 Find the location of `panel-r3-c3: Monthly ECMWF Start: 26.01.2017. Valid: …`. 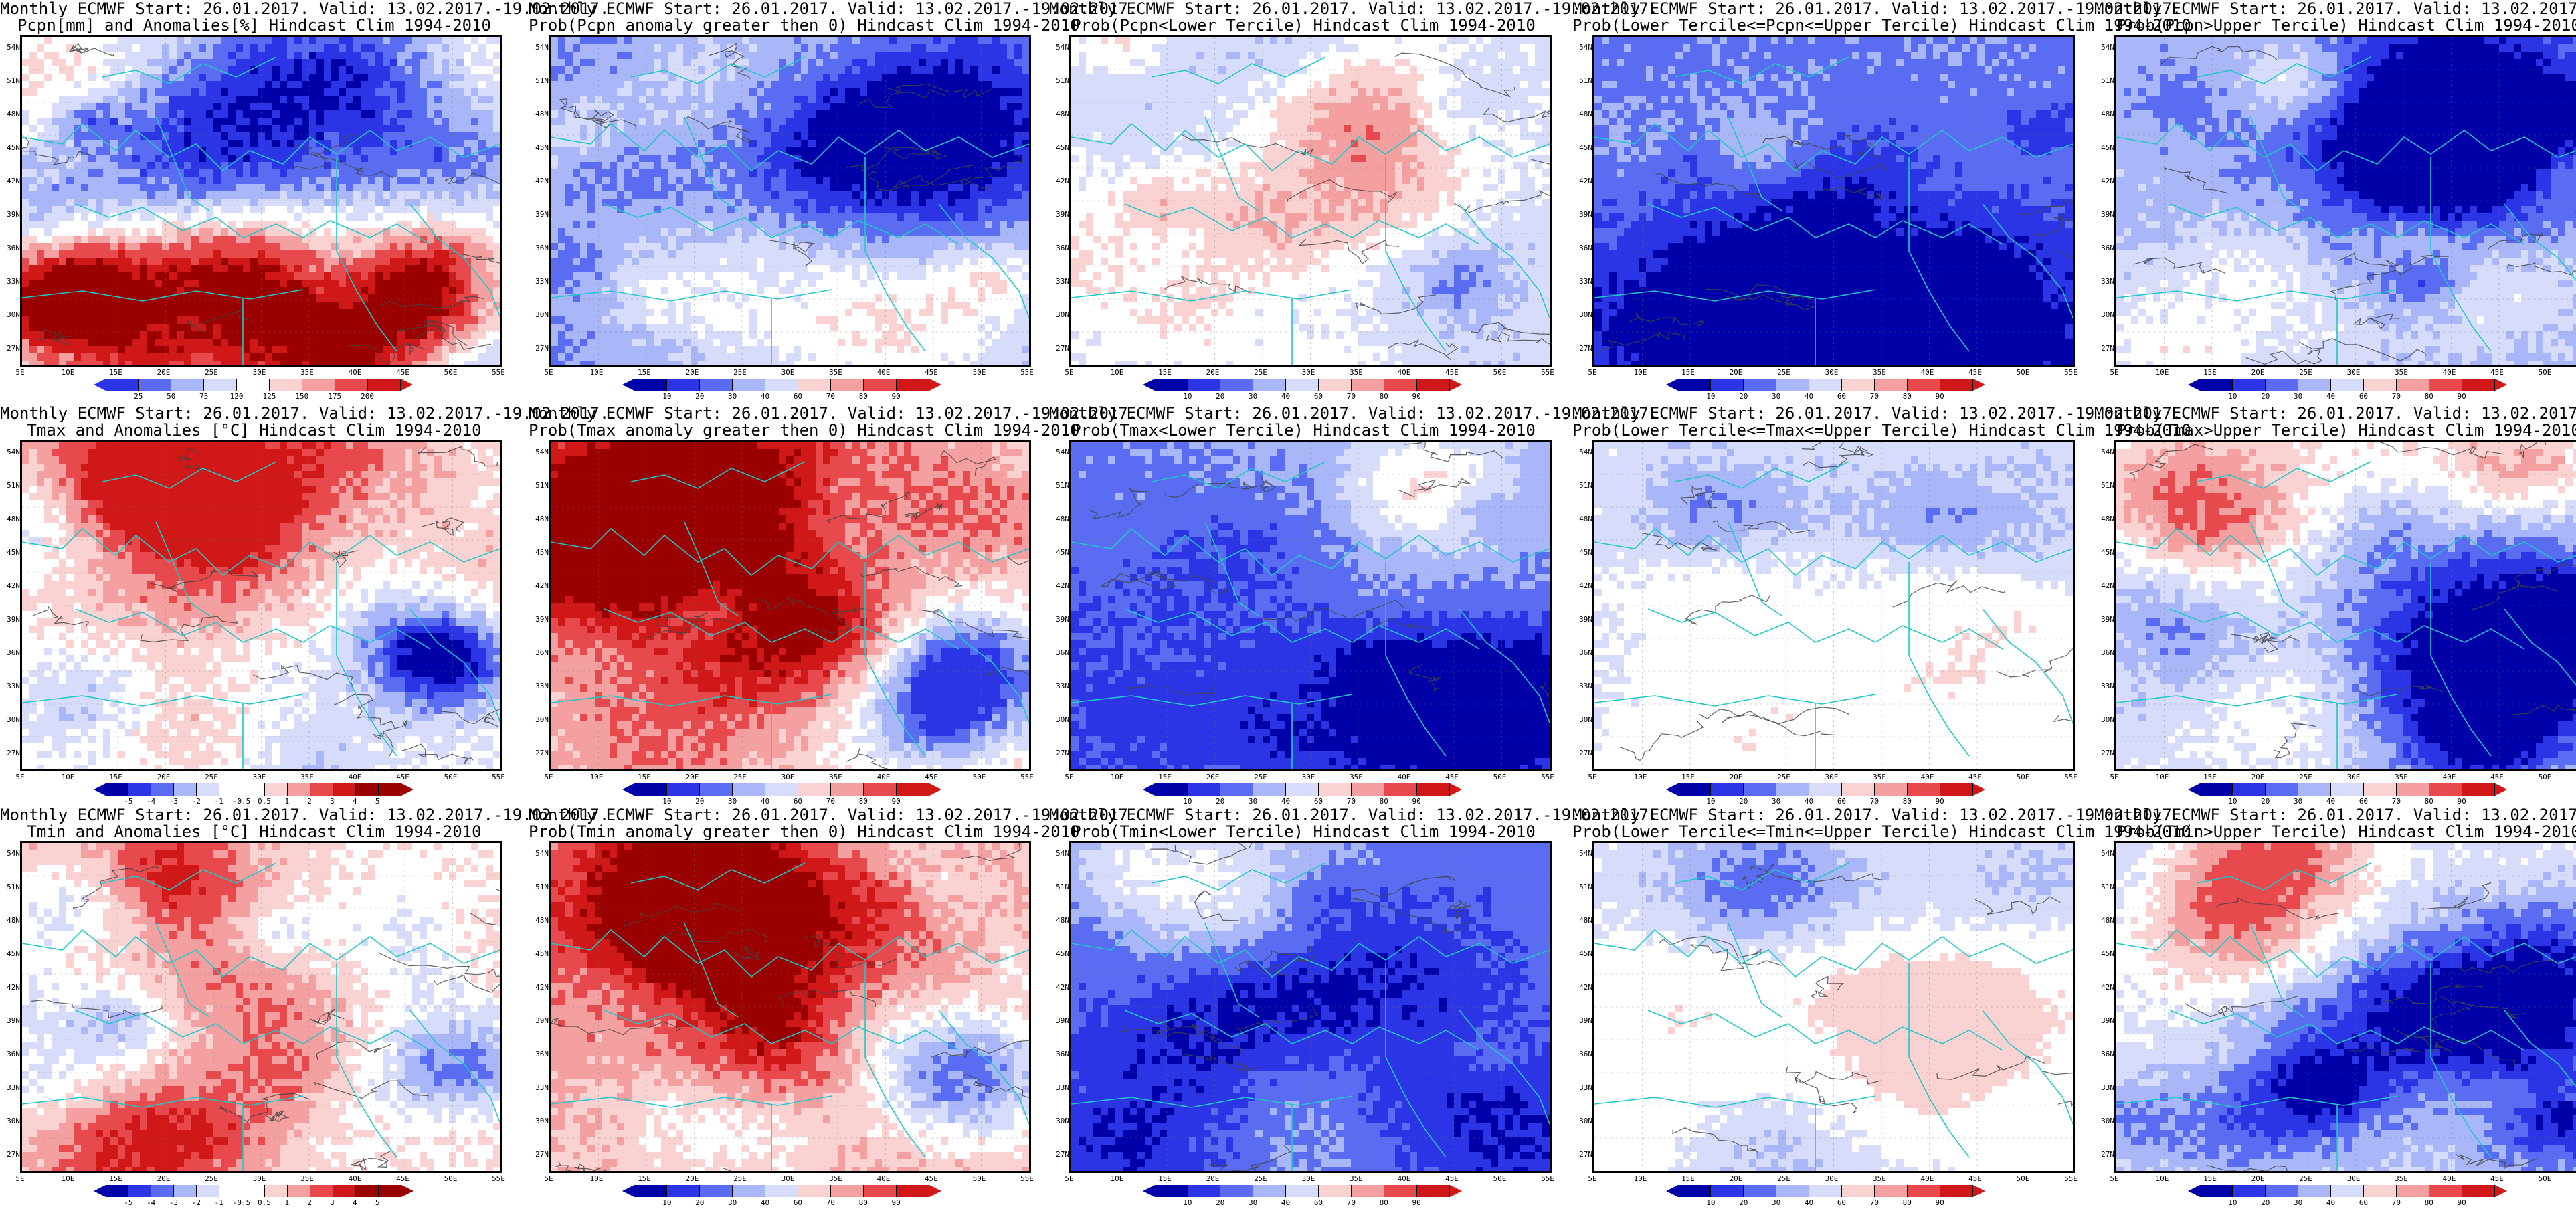

panel-r3-c3: Monthly ECMWF Start: 26.01.2017. Valid: … is located at coordinates (1303, 1007).